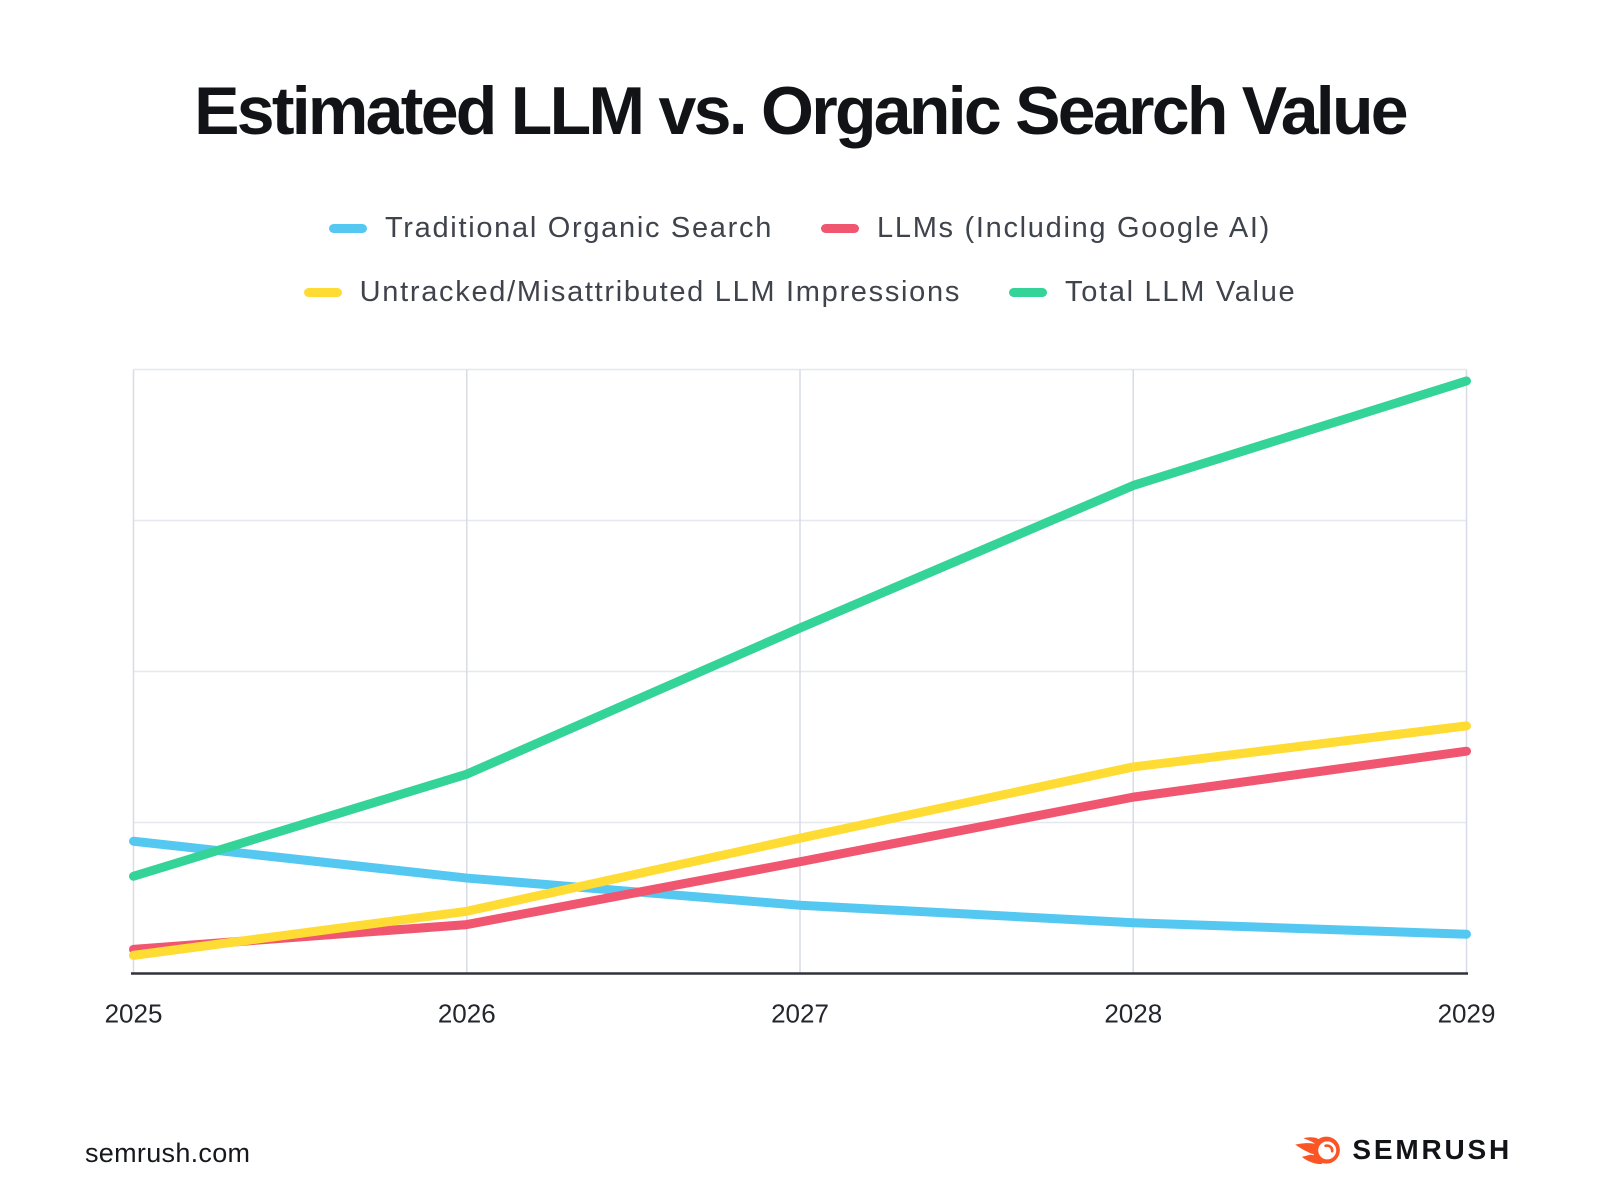 This screenshot has height=1195, width=1600. I want to click on semrush-wordmark: SEMRUSH, so click(1432, 1149).